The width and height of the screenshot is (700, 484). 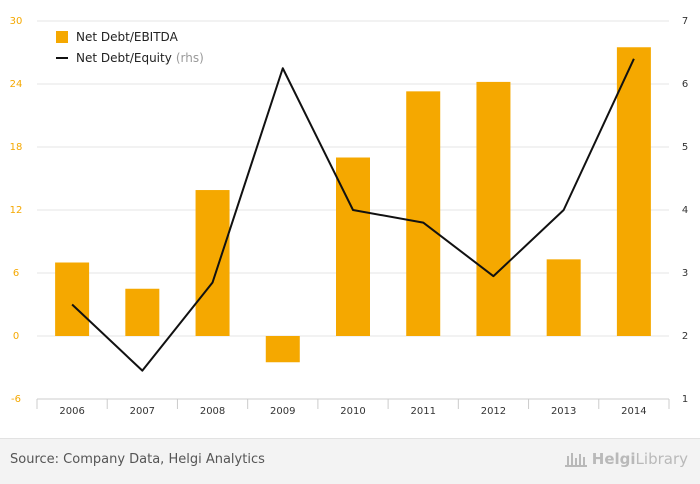 I want to click on legend-bar-label: Net Debt/EBITDA, so click(x=127, y=37).